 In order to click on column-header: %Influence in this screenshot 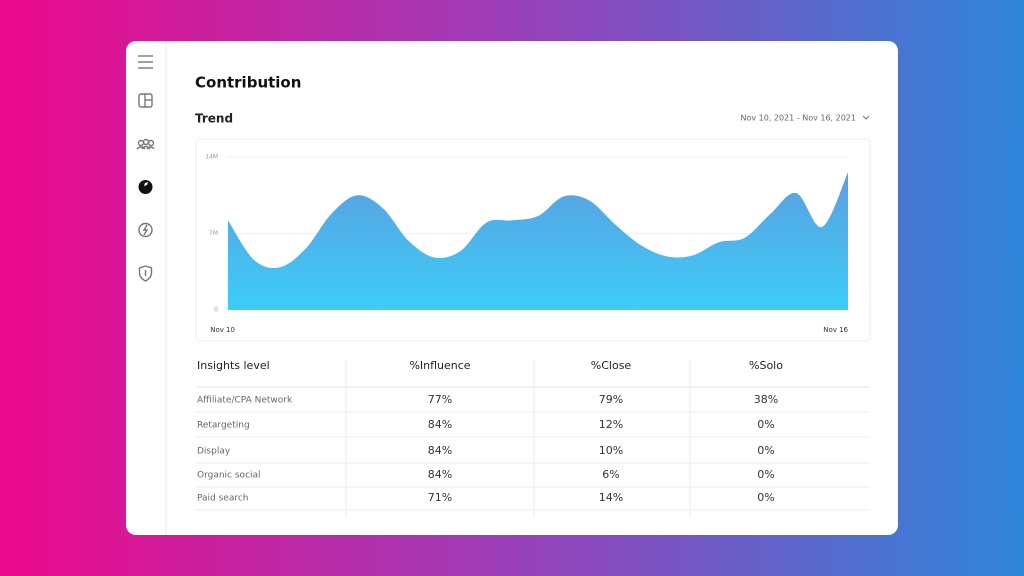, I will do `click(439, 365)`.